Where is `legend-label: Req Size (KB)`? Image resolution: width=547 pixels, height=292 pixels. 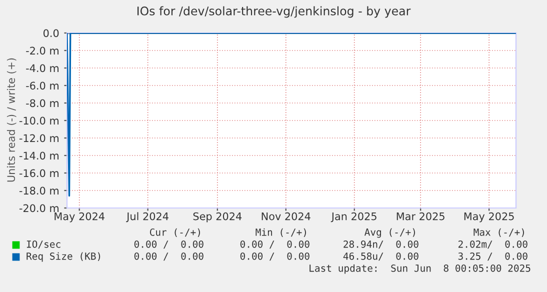
legend-label: Req Size (KB) is located at coordinates (63, 257).